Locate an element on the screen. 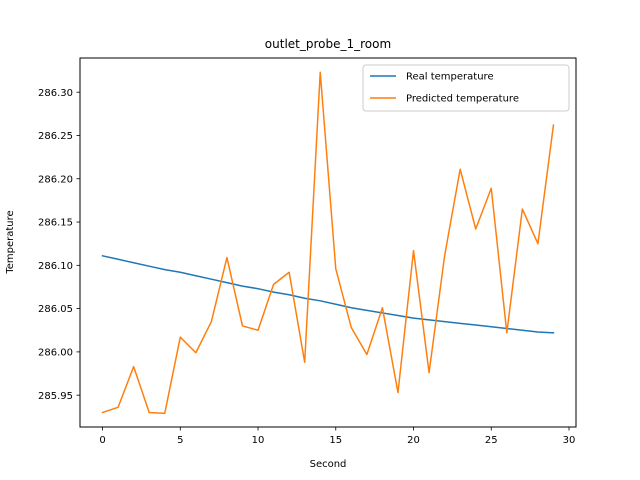  legend-label-real-temperature: Real temperature is located at coordinates (450, 77).